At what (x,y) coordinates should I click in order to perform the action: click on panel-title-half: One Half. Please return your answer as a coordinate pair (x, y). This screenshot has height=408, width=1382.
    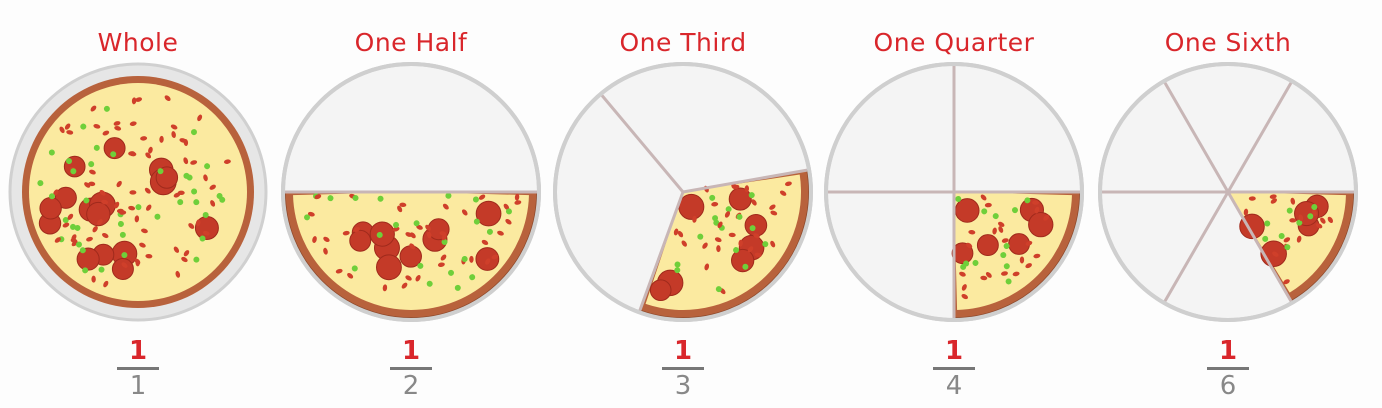
    Looking at the image, I should click on (411, 42).